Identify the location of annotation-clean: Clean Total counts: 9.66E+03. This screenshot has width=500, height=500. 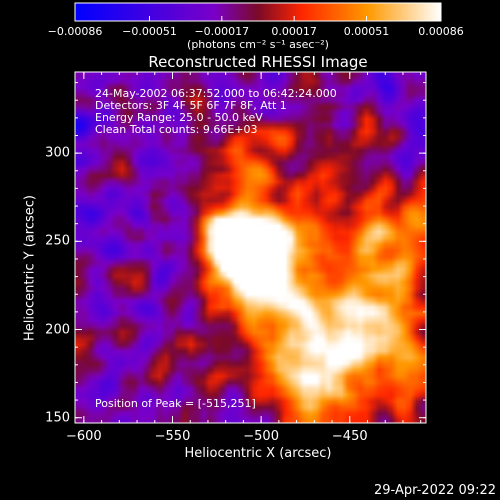
(176, 129).